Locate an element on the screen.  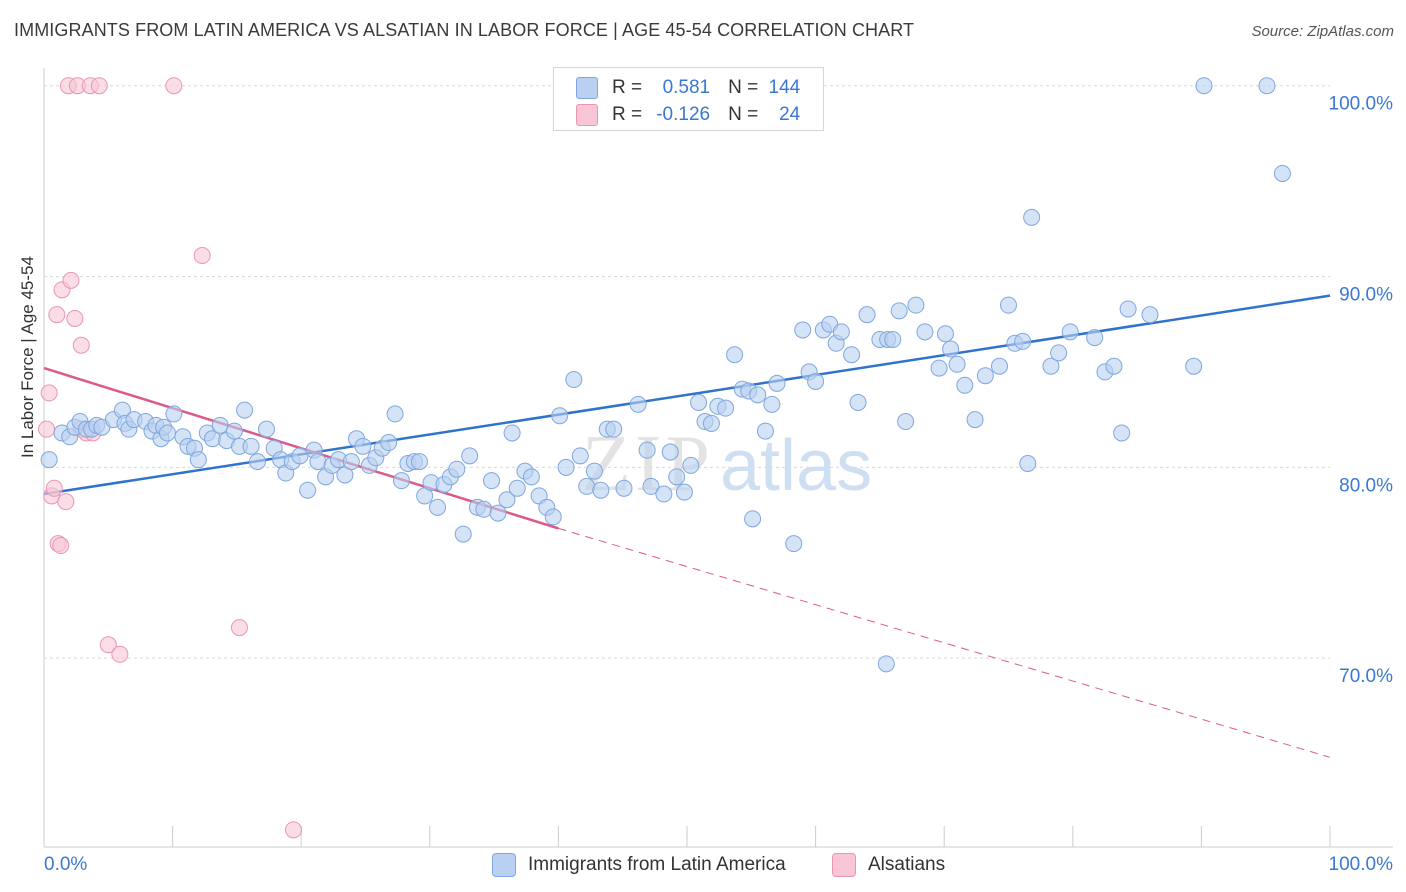
legend-r-key: R = is located at coordinates (627, 114).